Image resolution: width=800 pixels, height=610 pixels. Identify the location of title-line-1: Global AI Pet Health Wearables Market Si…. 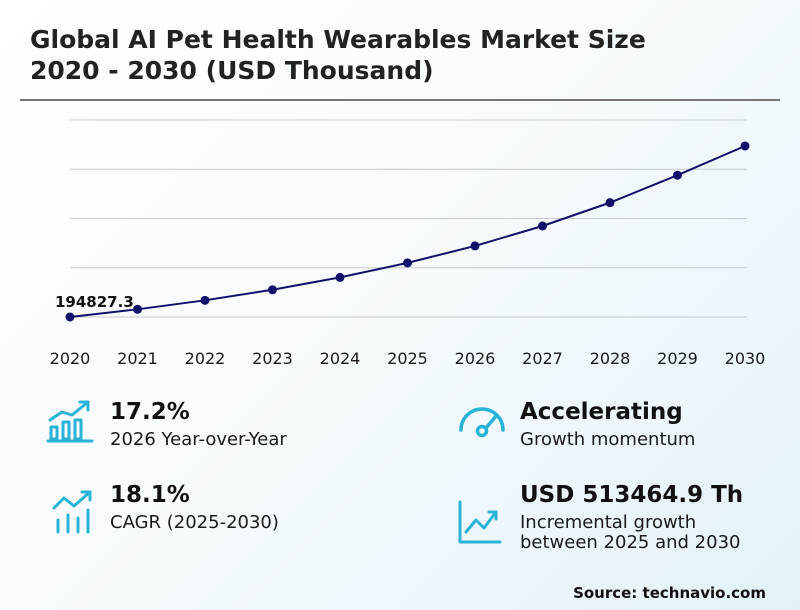
(338, 39).